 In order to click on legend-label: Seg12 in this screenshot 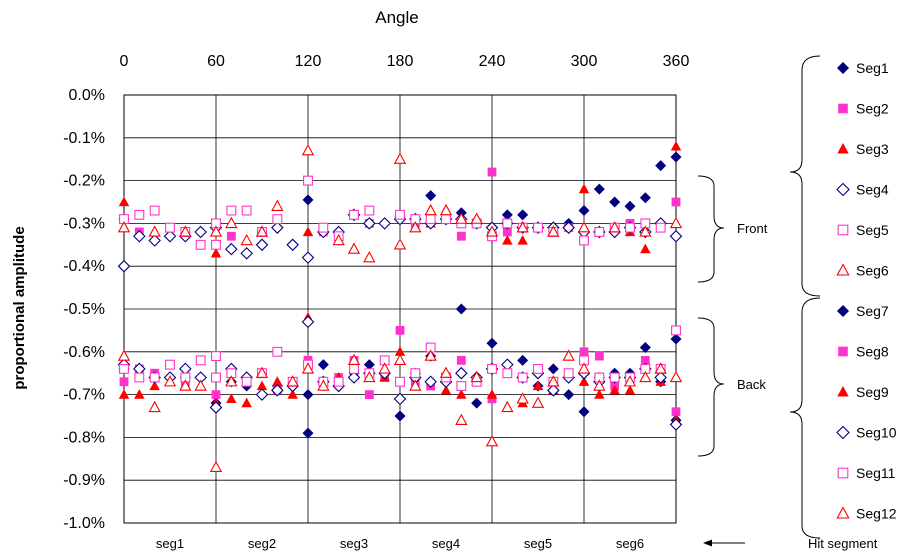, I will do `click(876, 514)`.